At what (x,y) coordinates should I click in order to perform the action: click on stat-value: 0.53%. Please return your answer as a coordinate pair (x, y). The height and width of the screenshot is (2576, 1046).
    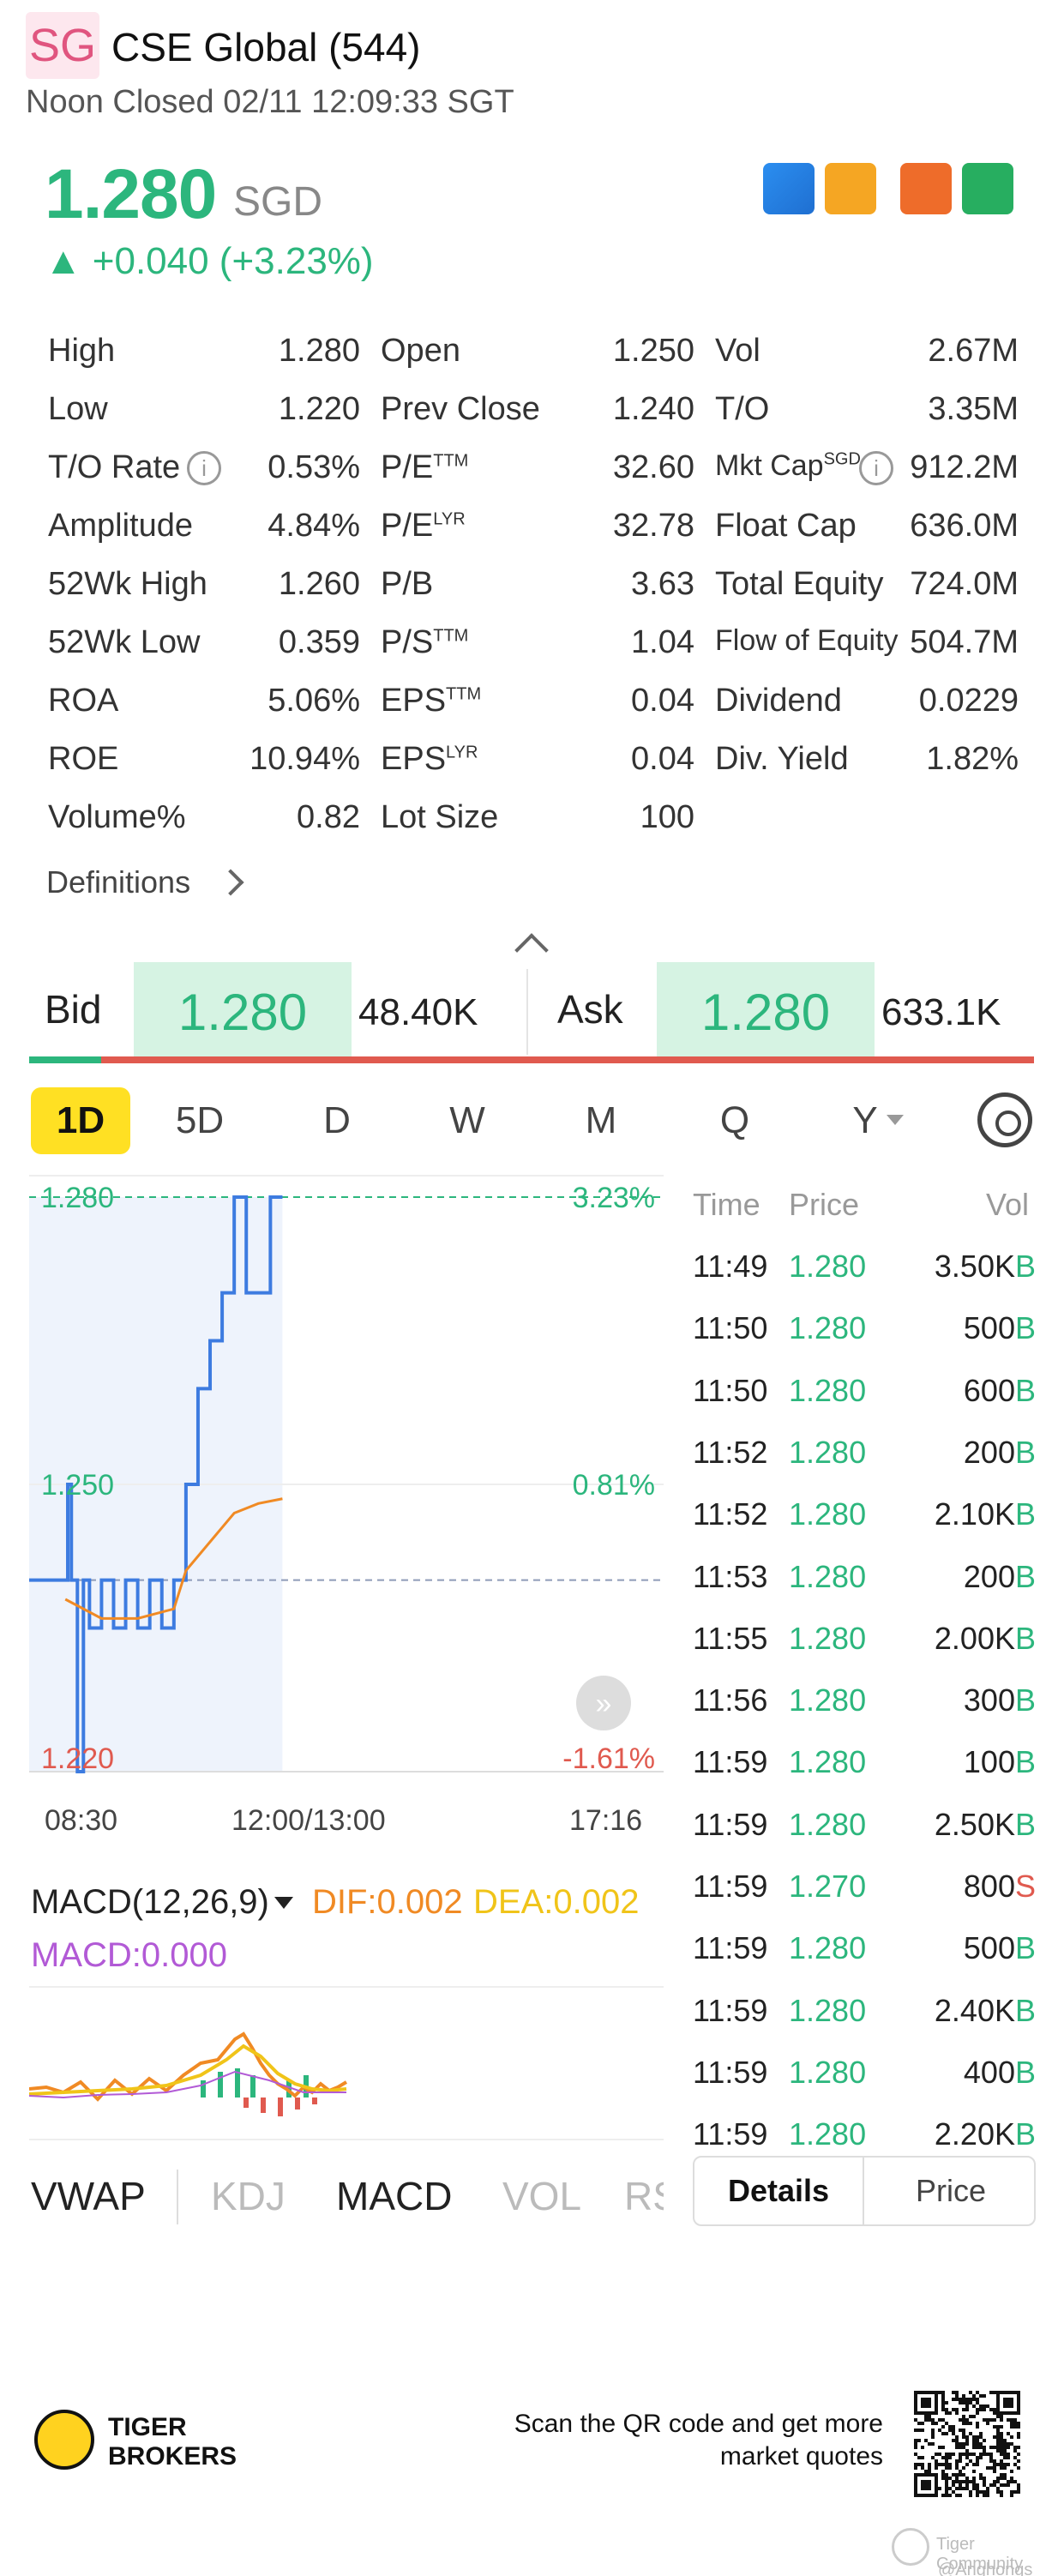
    Looking at the image, I should click on (314, 467).